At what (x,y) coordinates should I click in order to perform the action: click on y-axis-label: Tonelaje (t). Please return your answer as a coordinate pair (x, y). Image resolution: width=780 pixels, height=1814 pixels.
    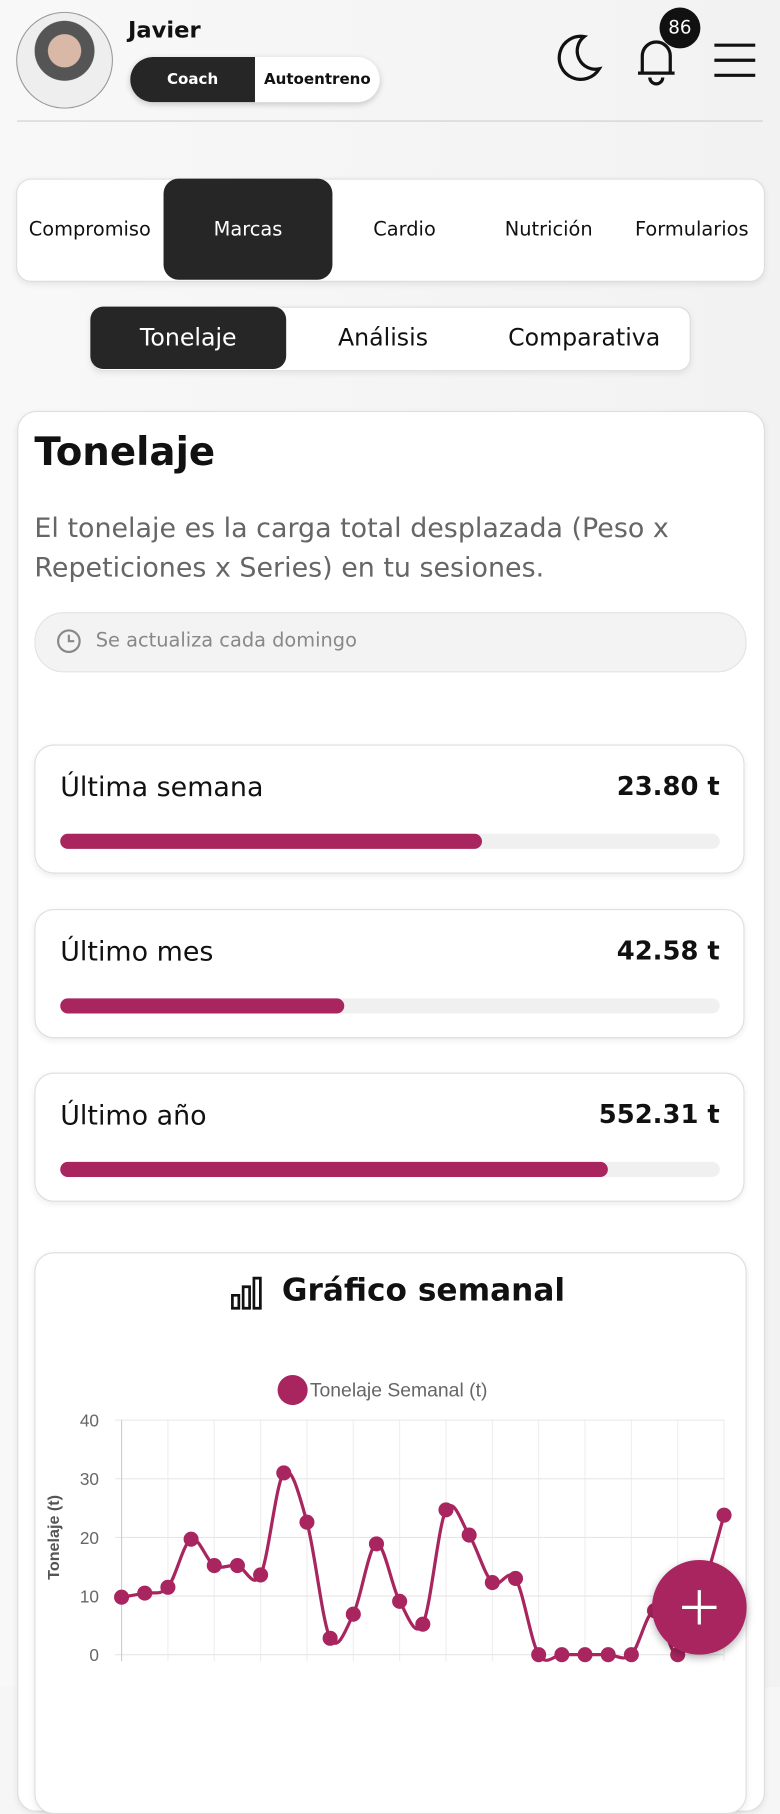
    Looking at the image, I should click on (54, 1537).